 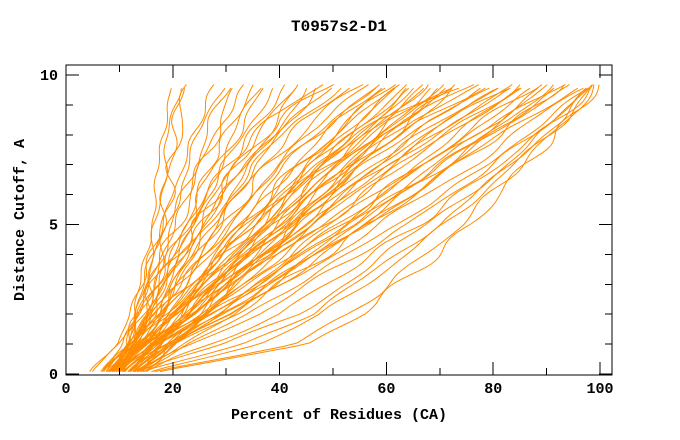 What do you see at coordinates (386, 389) in the screenshot?
I see `x-tick-label: 60` at bounding box center [386, 389].